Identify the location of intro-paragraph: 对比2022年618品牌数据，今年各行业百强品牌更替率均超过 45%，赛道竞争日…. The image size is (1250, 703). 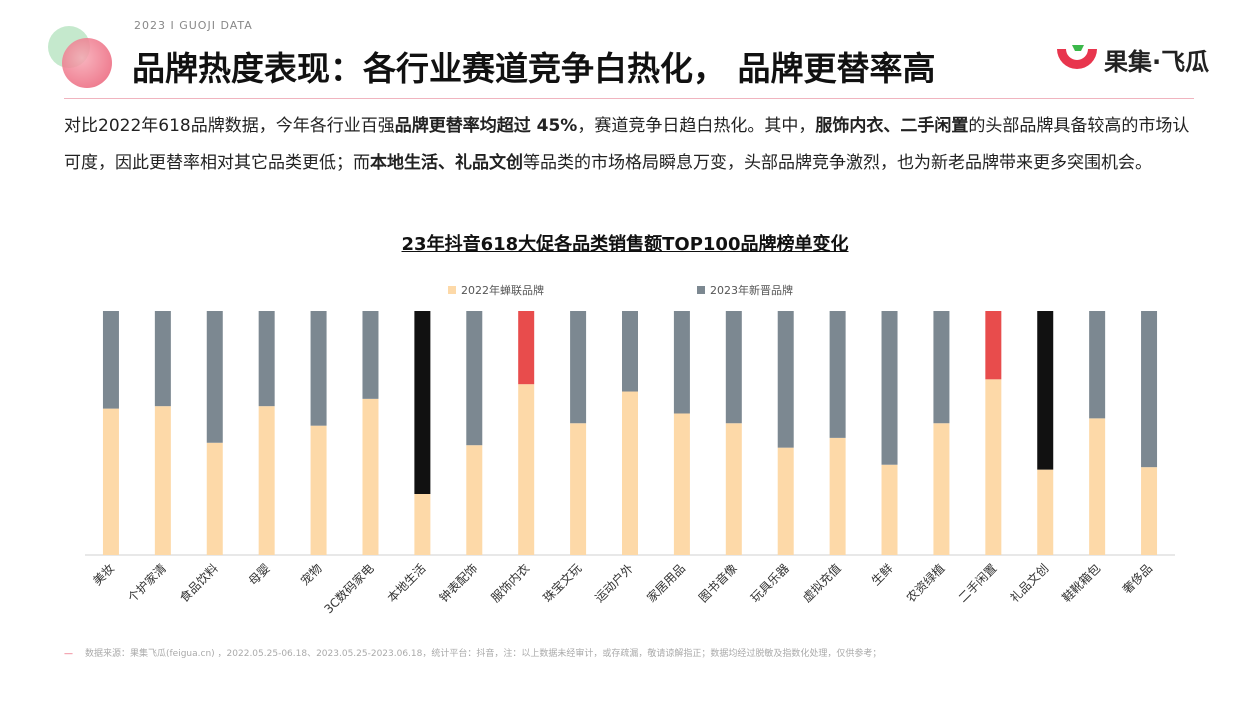
(629, 144).